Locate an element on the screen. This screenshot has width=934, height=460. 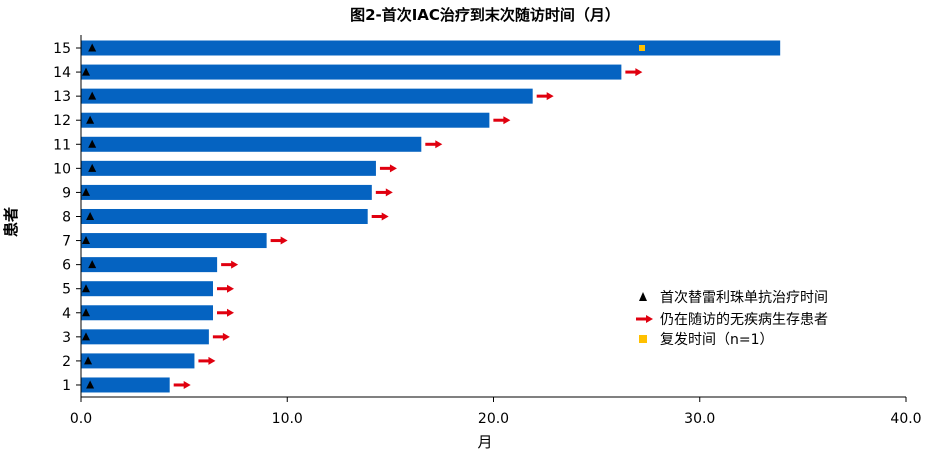
y-tick-label-11: 11 is located at coordinates (62, 145).